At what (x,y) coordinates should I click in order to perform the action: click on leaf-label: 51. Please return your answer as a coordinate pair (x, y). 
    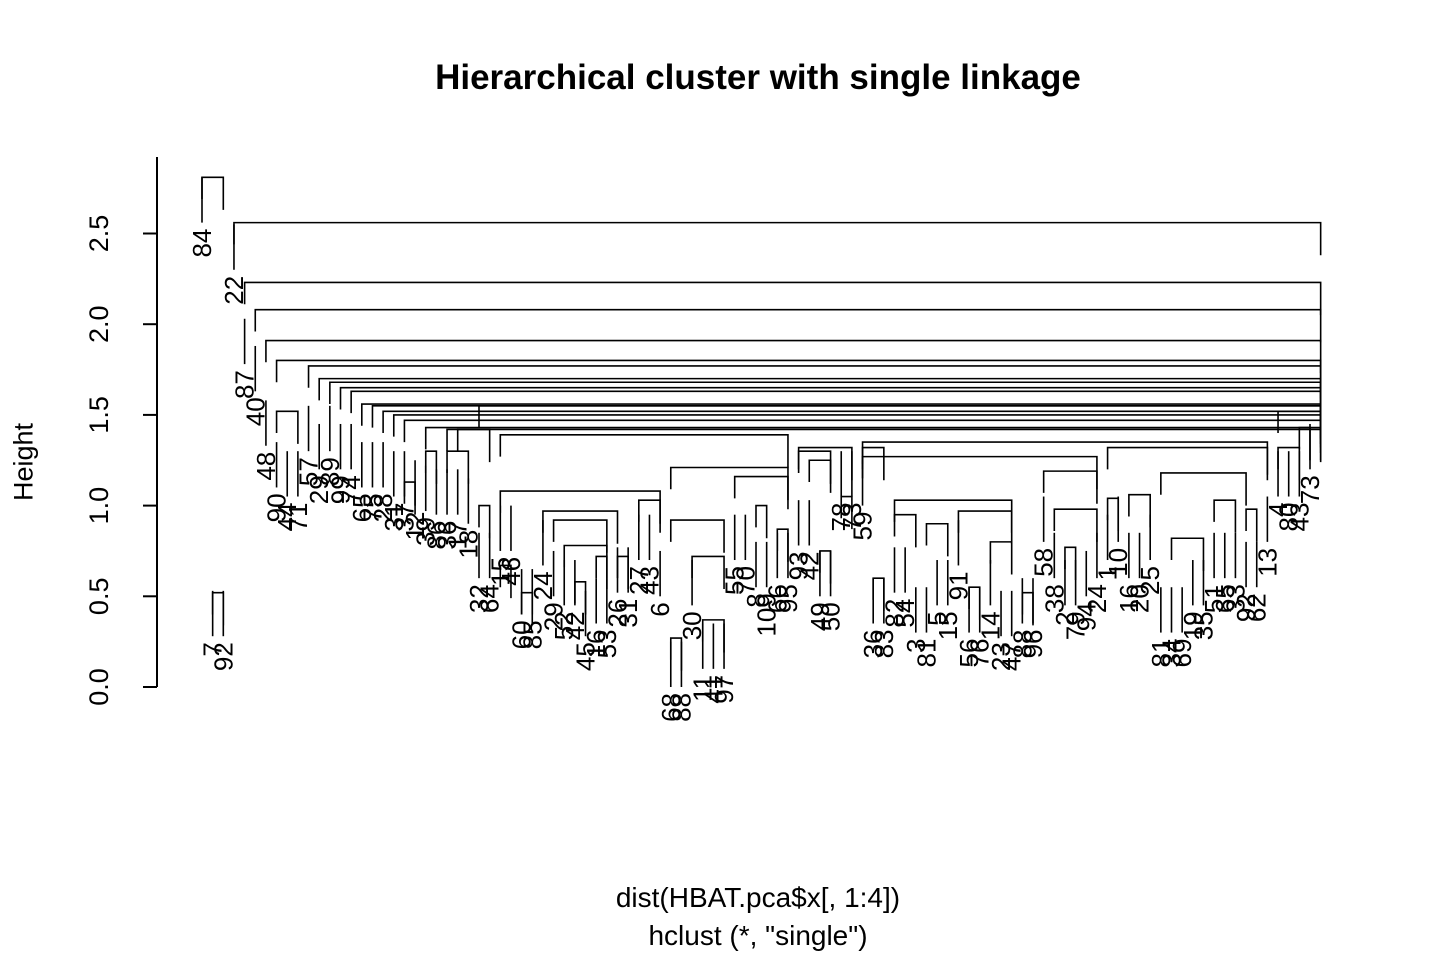
    Looking at the image, I should click on (1214, 598).